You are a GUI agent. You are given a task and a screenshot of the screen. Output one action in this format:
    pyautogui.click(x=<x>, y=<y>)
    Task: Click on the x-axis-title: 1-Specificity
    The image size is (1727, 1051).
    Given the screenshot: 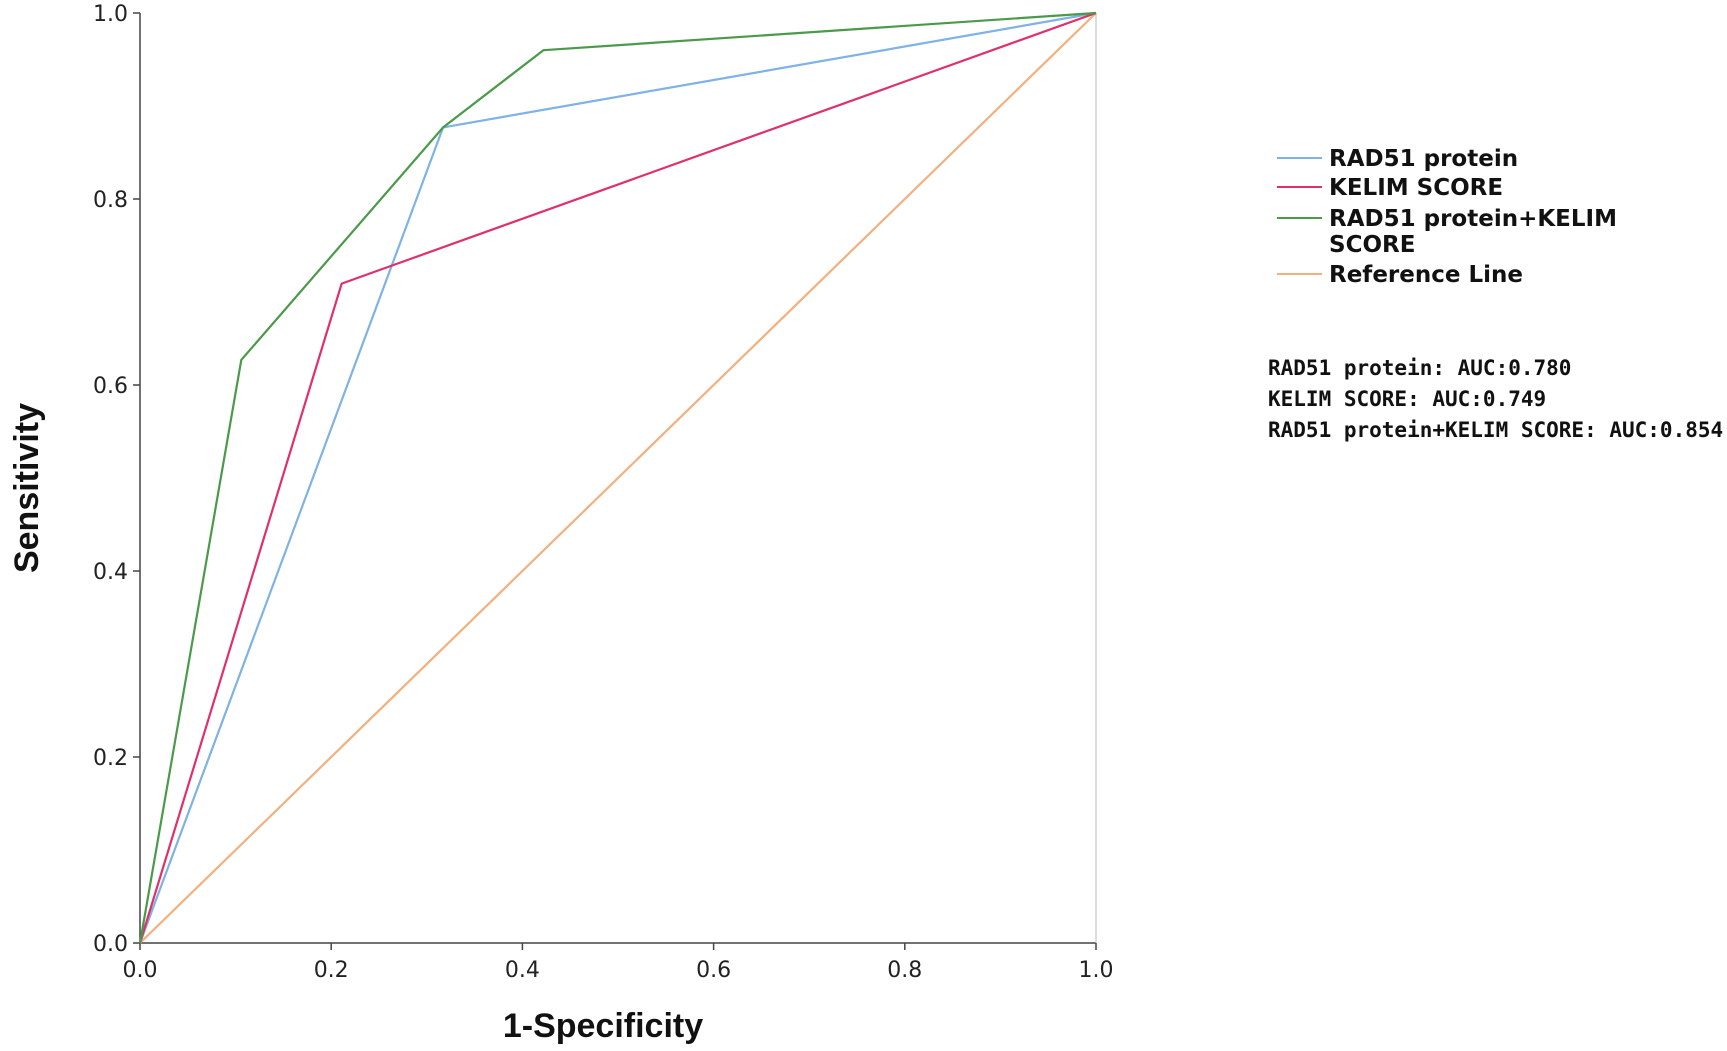 What is the action you would take?
    pyautogui.click(x=603, y=1026)
    